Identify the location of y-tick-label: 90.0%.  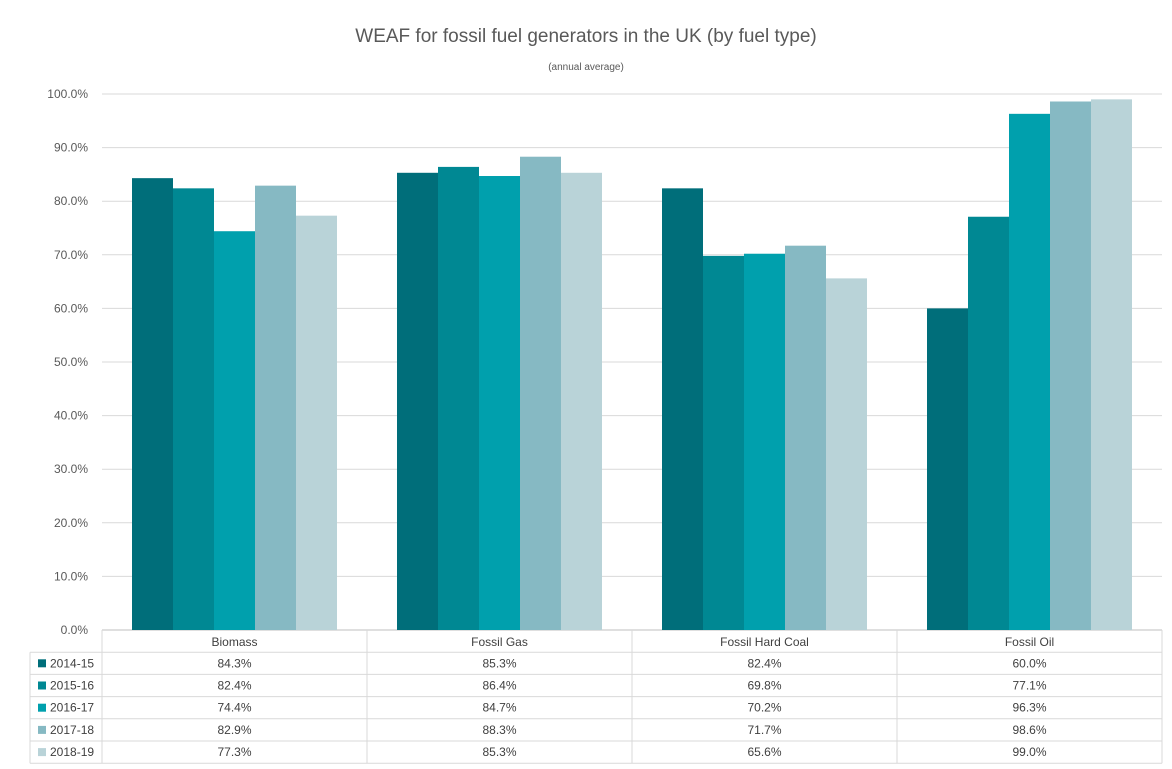
(71, 148).